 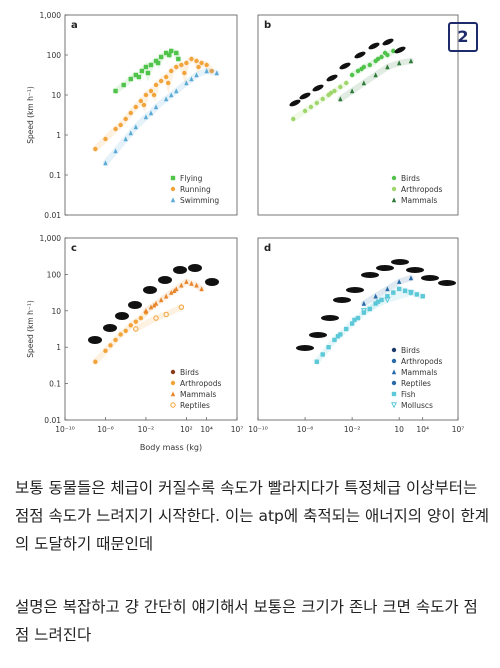 What do you see at coordinates (30, 115) in the screenshot?
I see `y-axis-label: Speed (km h⁻¹)` at bounding box center [30, 115].